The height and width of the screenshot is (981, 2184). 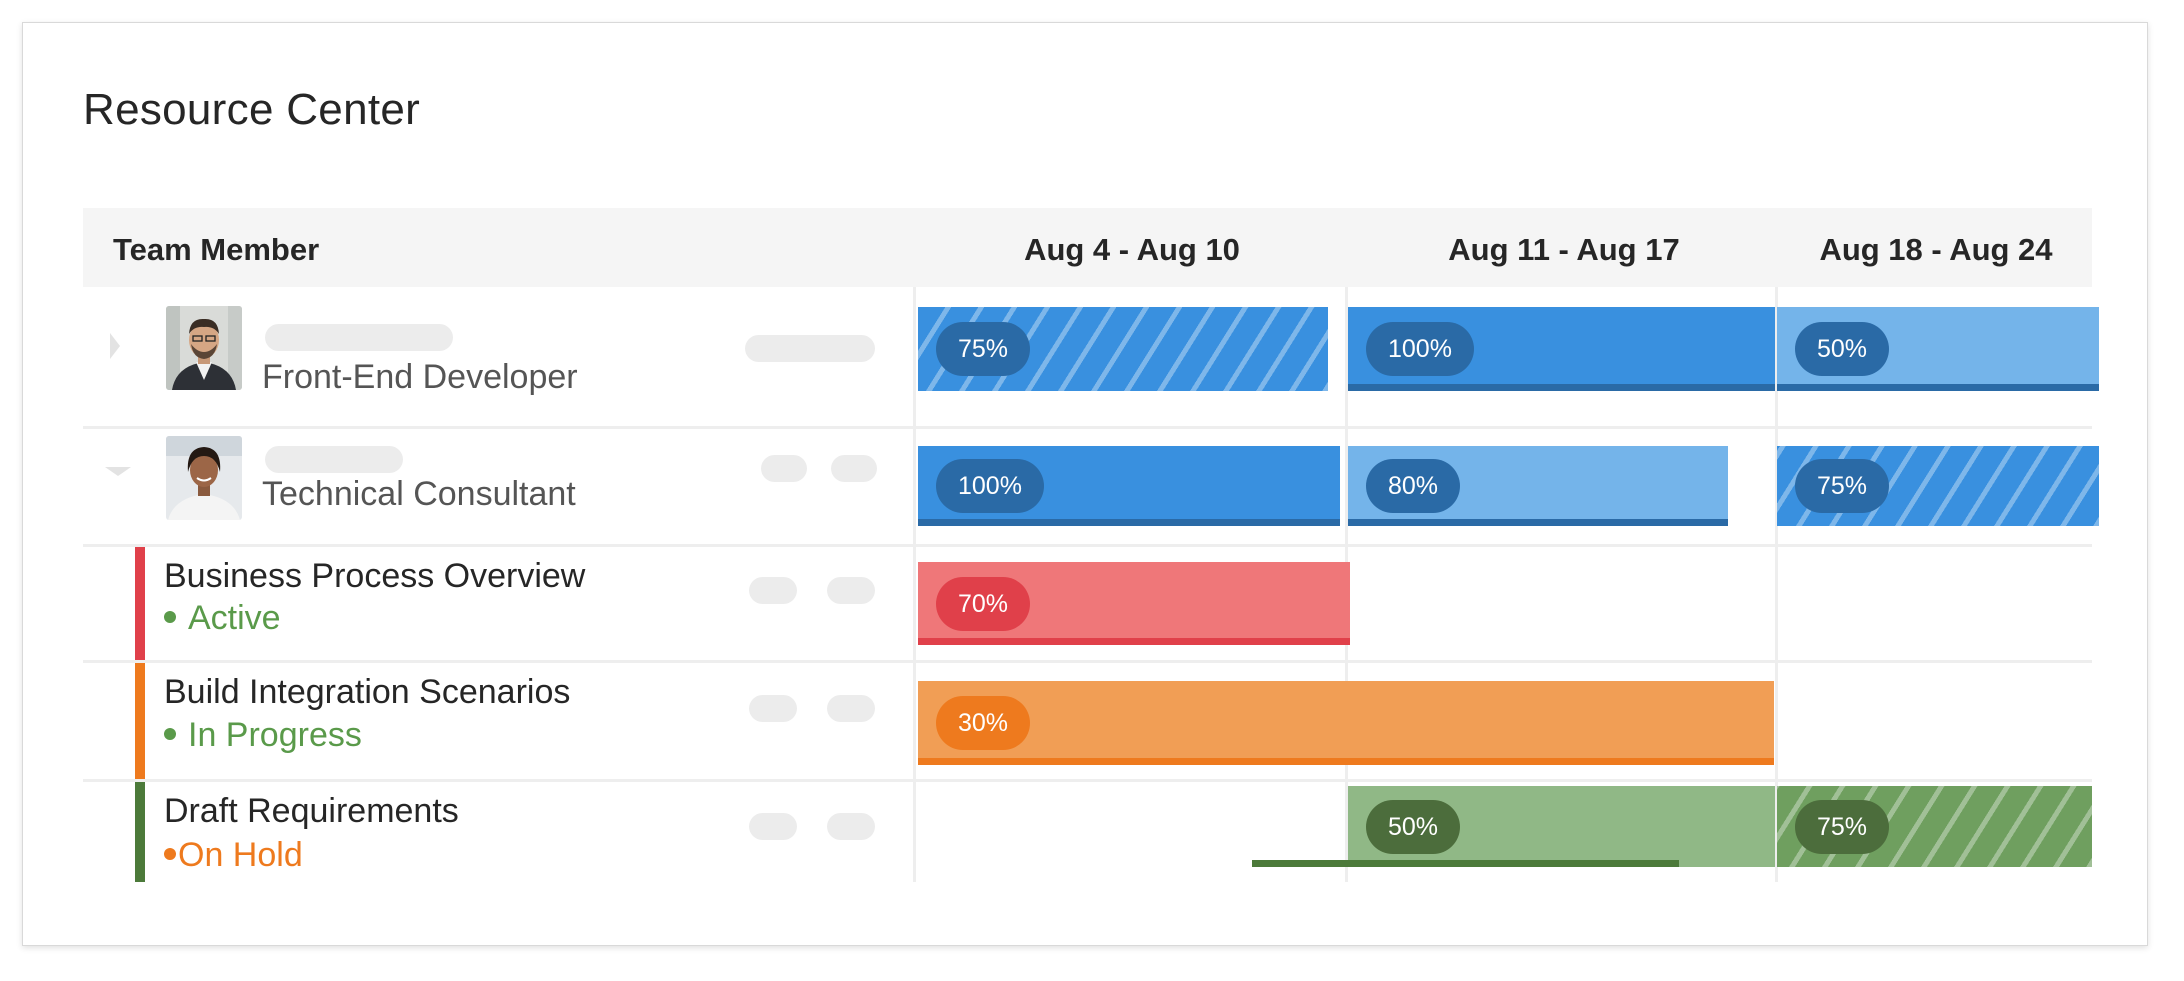 What do you see at coordinates (1134, 603) in the screenshot?
I see `allocation-bar: 70%` at bounding box center [1134, 603].